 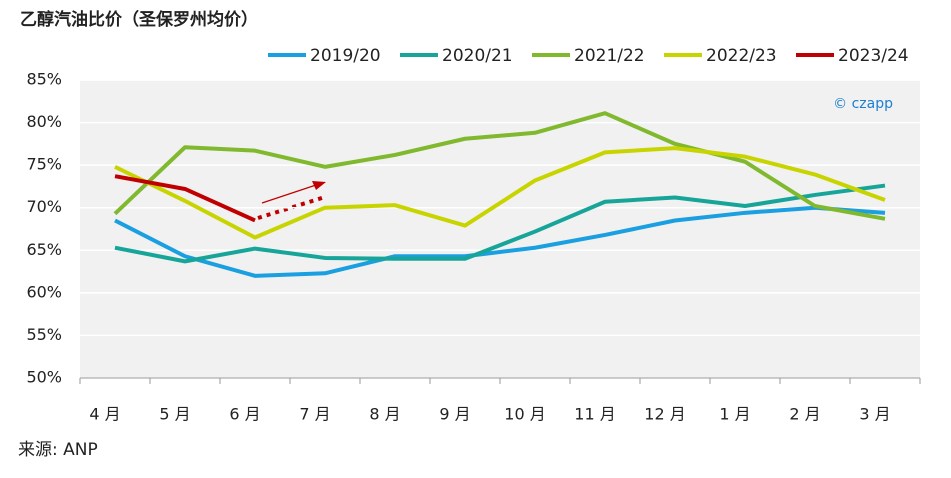 I want to click on legend-label: 2019/20, so click(x=345, y=56).